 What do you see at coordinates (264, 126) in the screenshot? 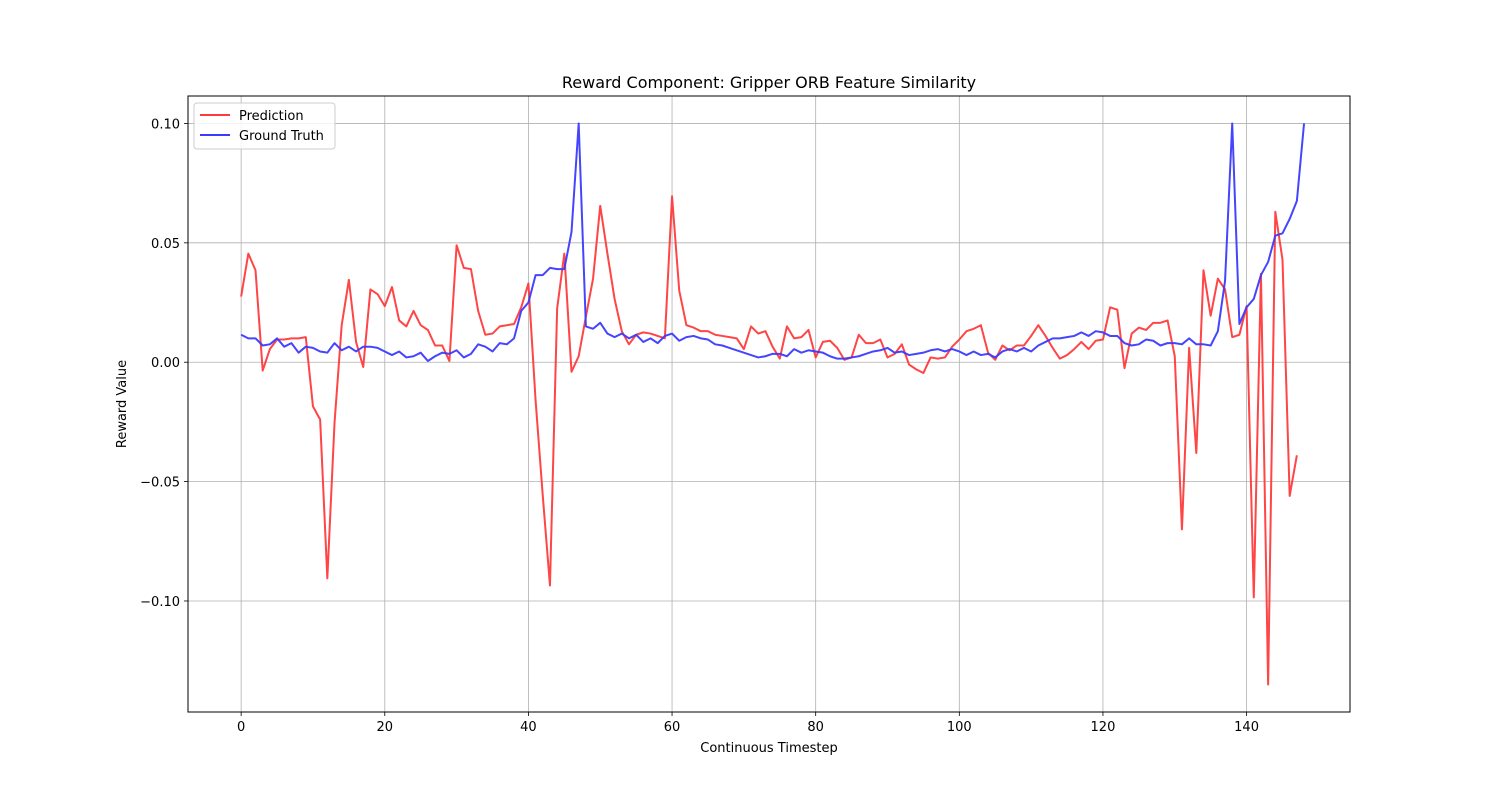
I see `legend: Prediction Ground Truth` at bounding box center [264, 126].